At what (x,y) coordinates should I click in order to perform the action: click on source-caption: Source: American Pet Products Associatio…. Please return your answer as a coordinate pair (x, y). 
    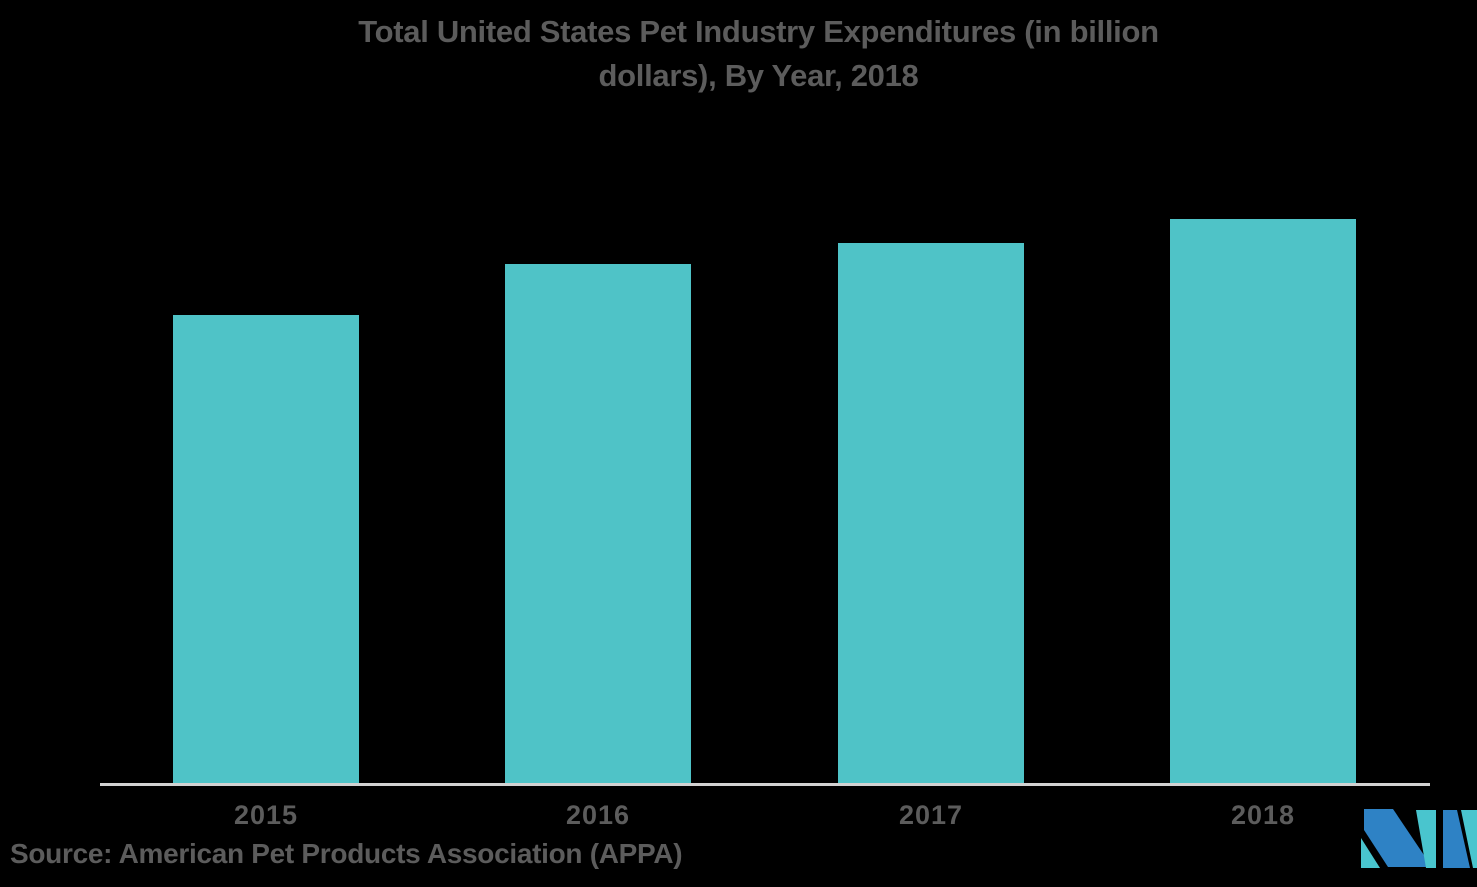
    Looking at the image, I should click on (346, 853).